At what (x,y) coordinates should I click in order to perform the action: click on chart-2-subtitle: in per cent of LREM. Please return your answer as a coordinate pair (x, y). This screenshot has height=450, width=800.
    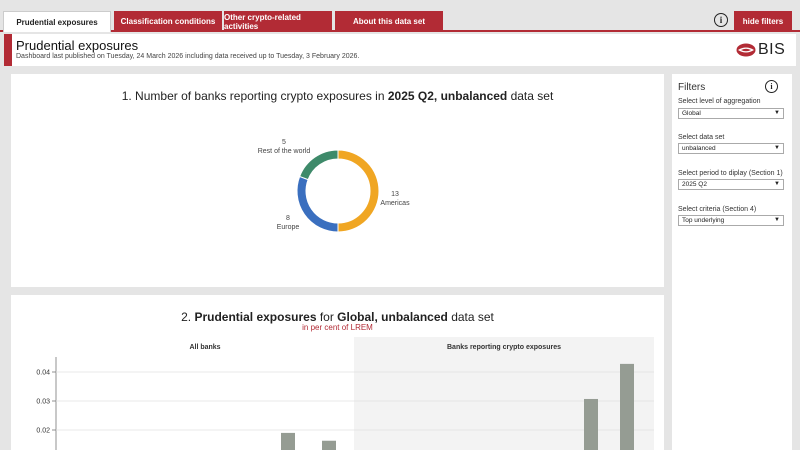
    Looking at the image, I should click on (337, 327).